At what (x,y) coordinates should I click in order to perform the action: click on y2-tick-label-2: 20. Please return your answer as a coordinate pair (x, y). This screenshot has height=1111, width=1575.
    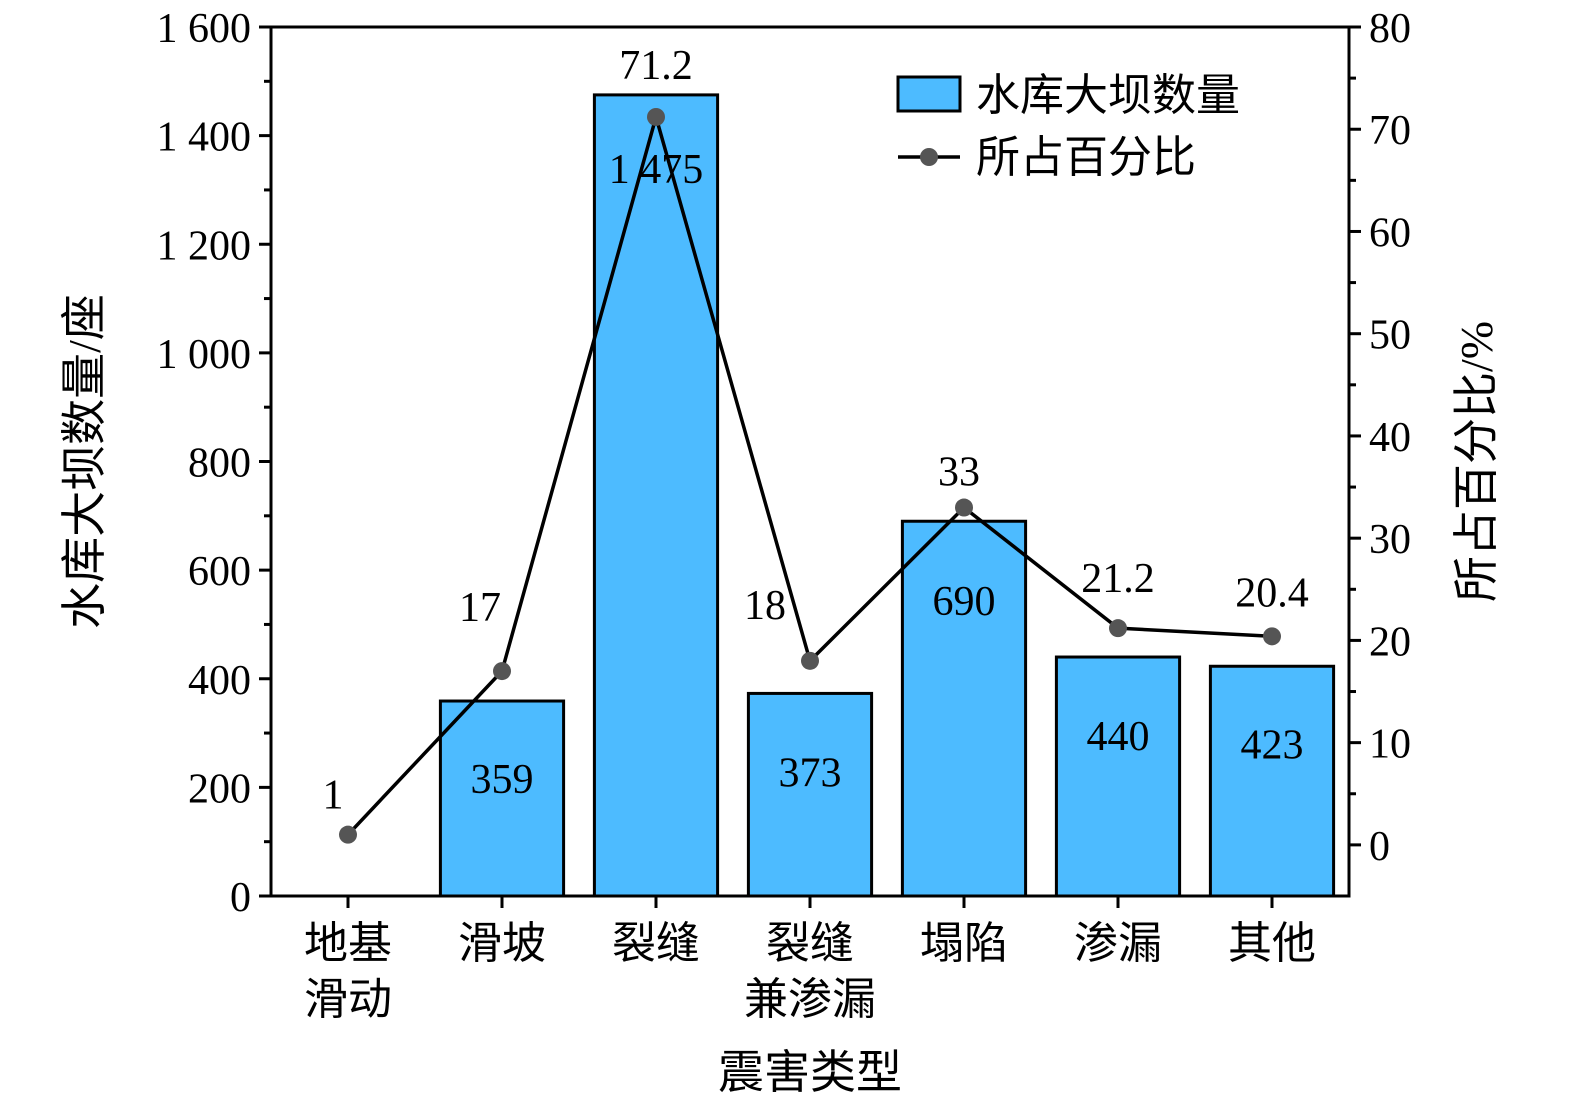
    Looking at the image, I should click on (1390, 642).